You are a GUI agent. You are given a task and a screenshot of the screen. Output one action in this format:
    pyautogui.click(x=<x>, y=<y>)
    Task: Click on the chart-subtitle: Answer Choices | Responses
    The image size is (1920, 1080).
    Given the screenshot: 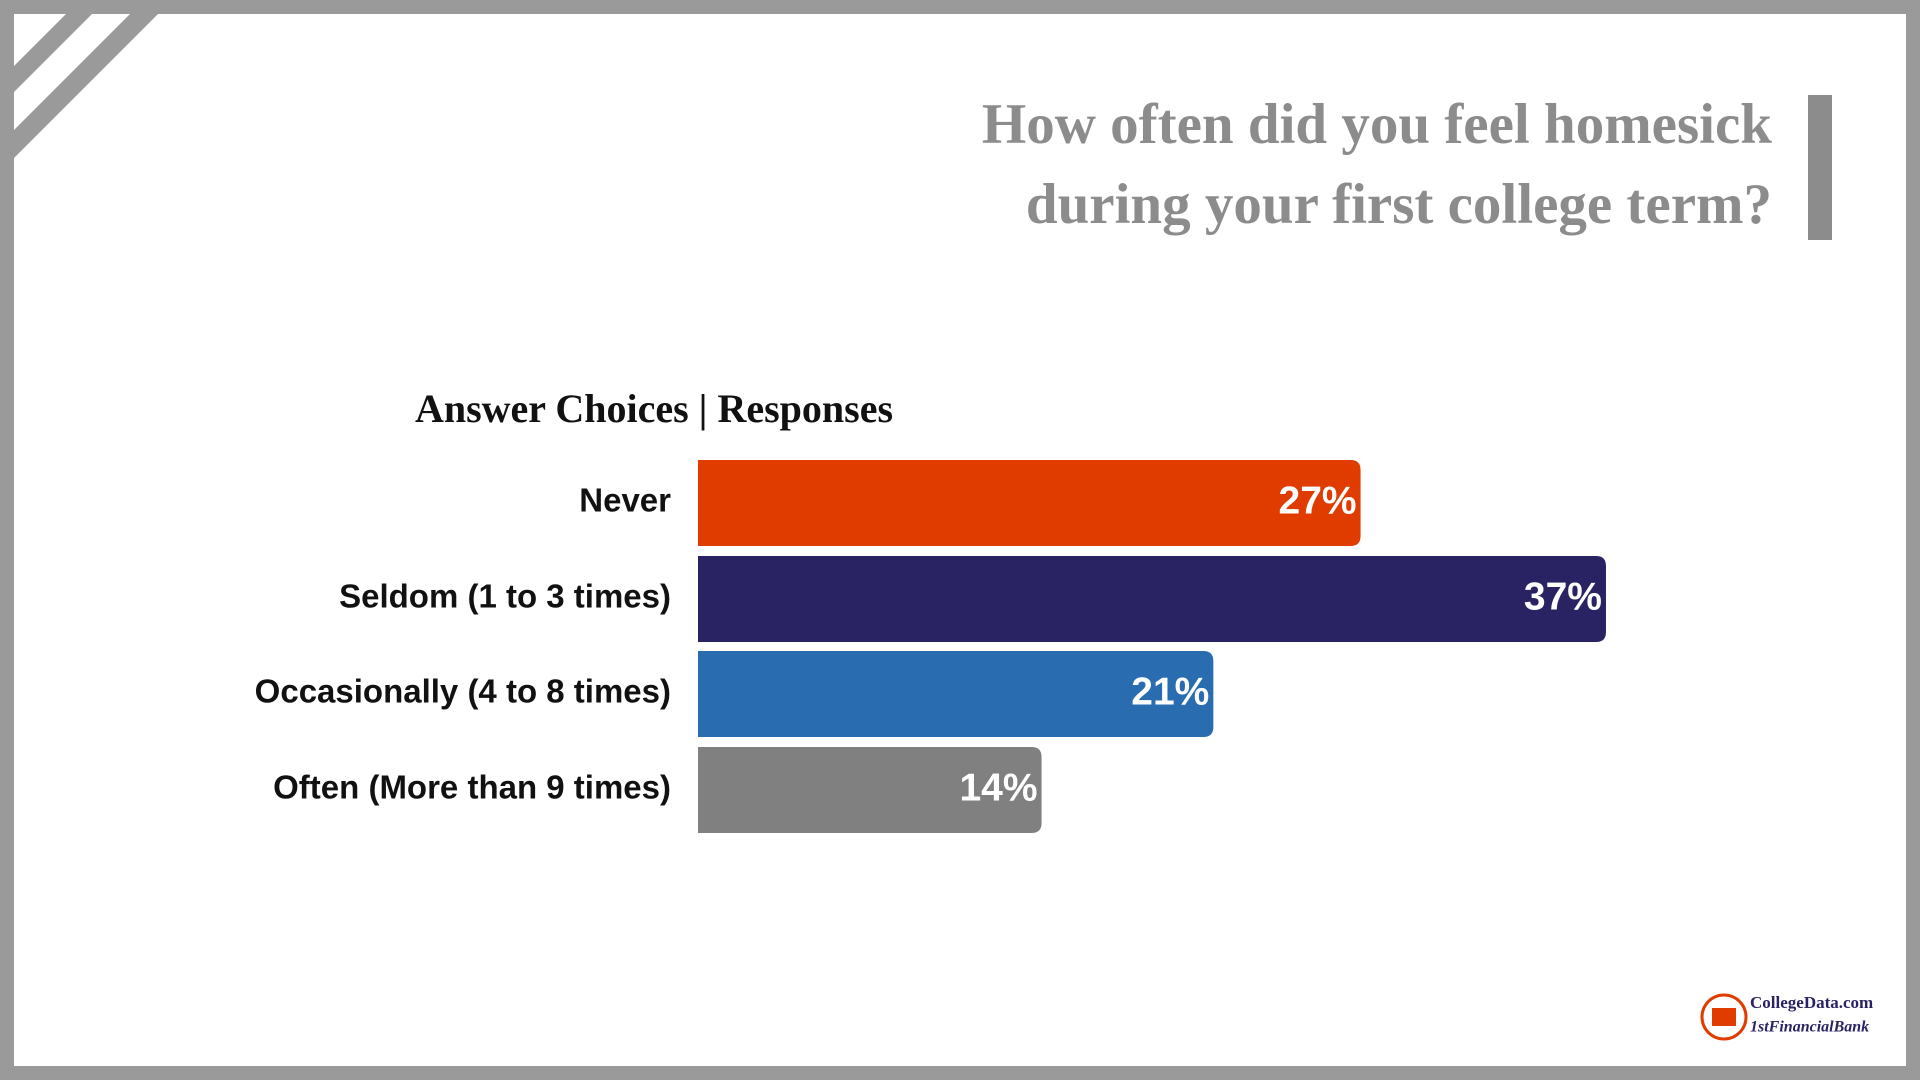 What is the action you would take?
    pyautogui.click(x=654, y=408)
    